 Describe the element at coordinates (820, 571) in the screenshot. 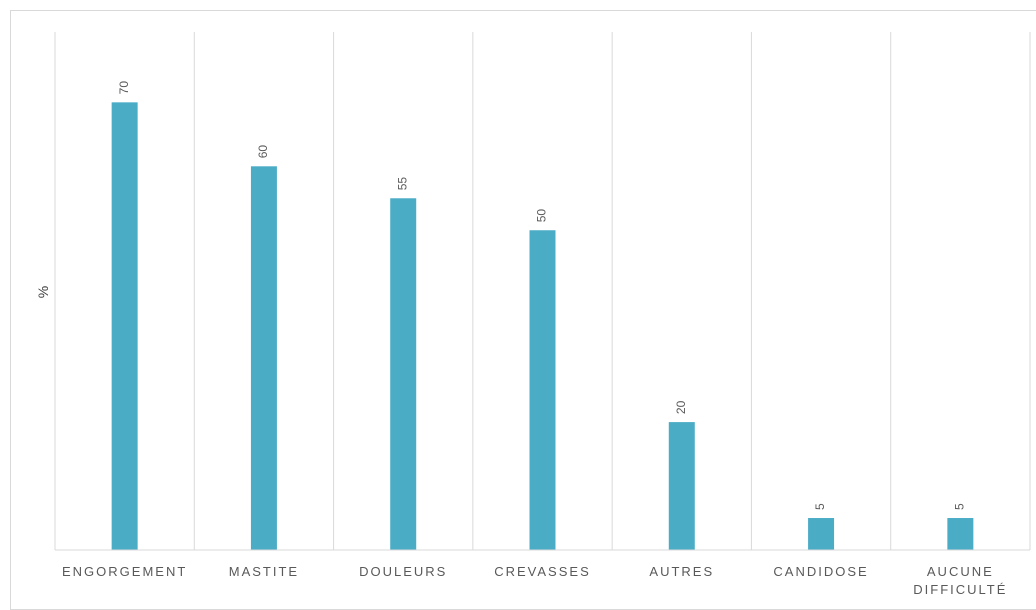

I see `x-tick-label: CANDIDOSE` at that location.